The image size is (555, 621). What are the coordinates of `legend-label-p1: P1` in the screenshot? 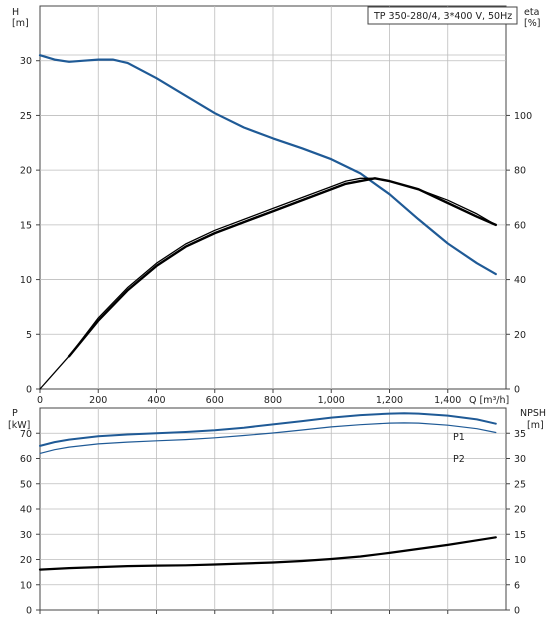 It's located at (459, 437).